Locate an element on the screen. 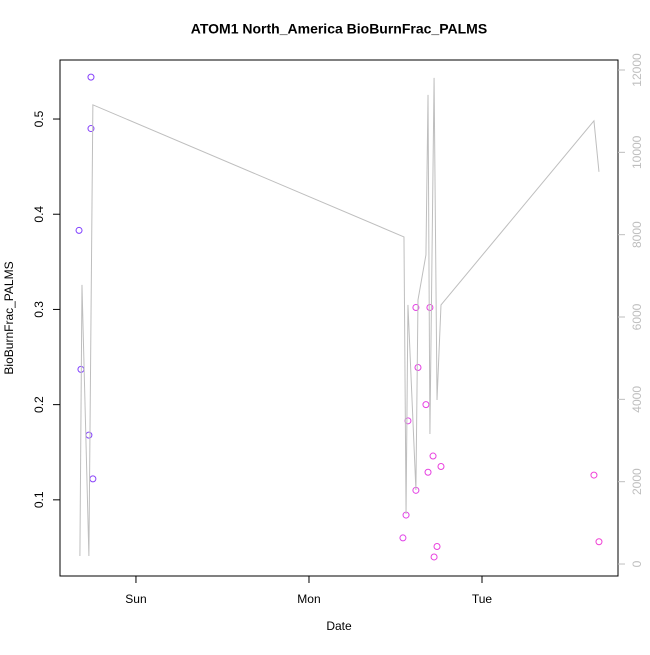 This screenshot has width=650, height=655. y2-tick-label: 8000 is located at coordinates (637, 234).